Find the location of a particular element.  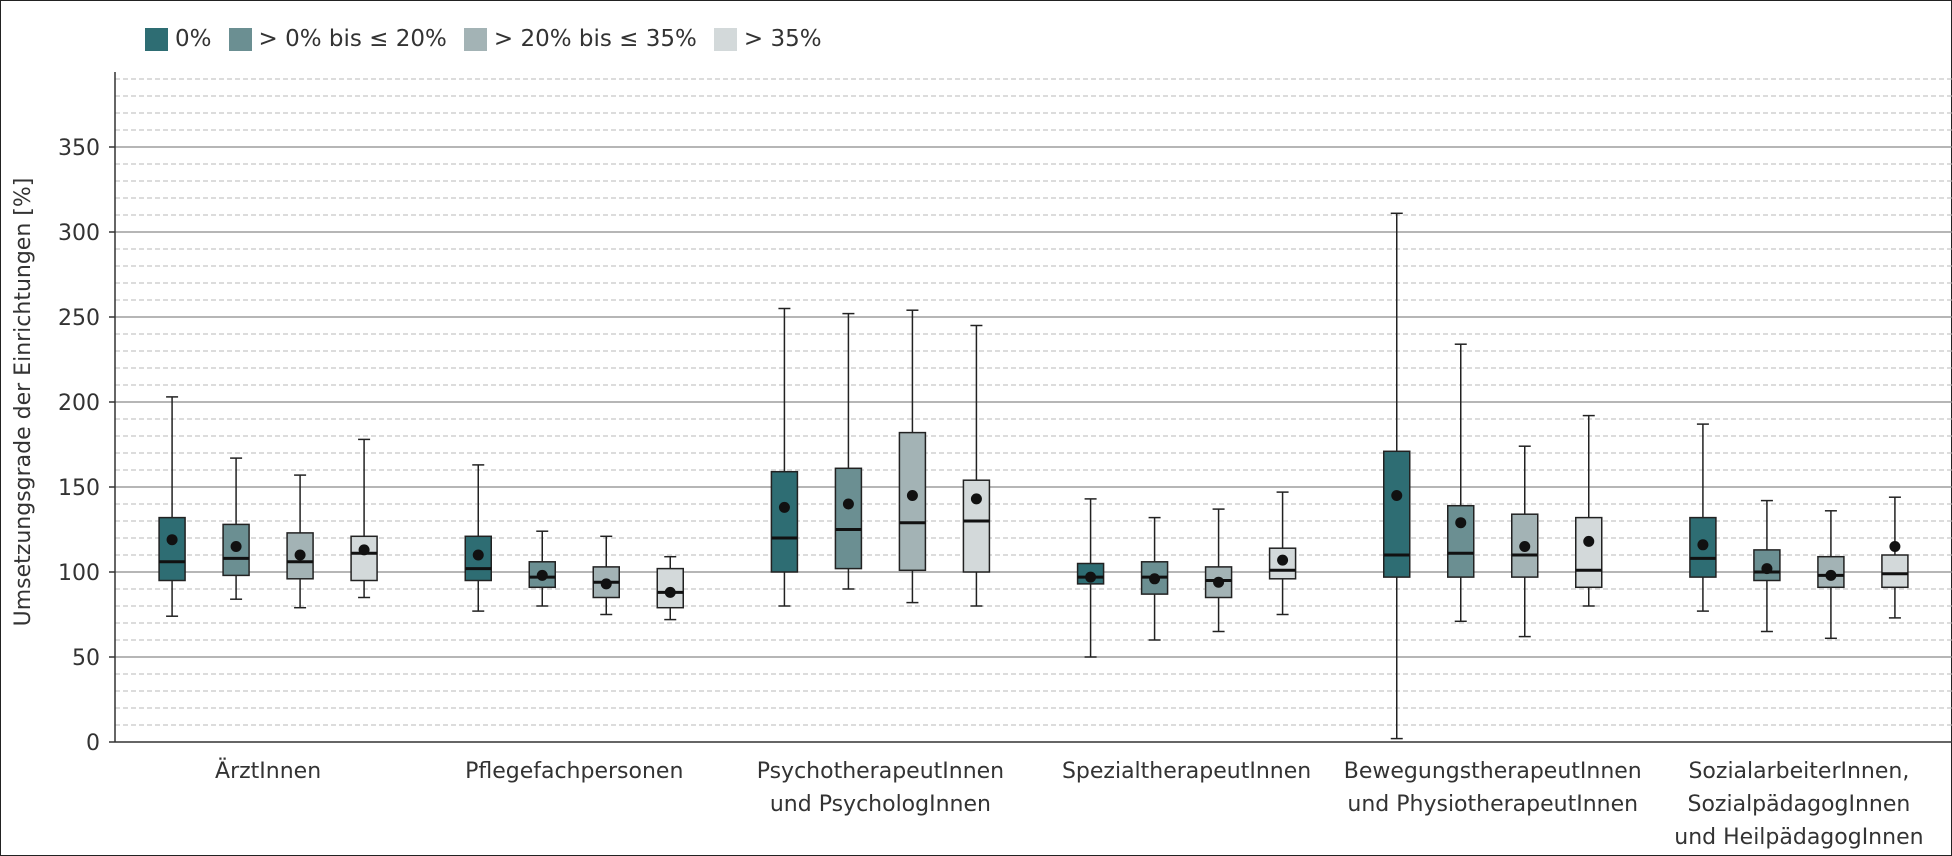

x-category-label-line: SozialpädagogInnen is located at coordinates (1799, 804).